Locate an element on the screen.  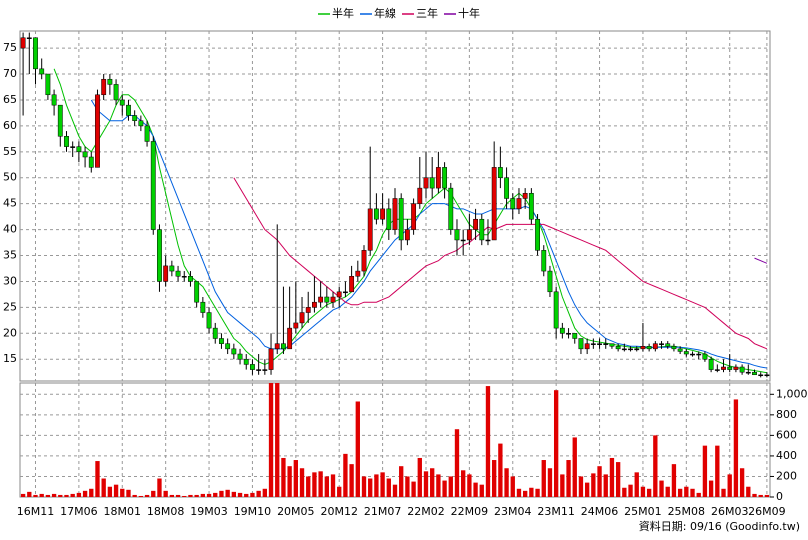
footer-note: 資料日期: 09/16 (Goodinfo.tw) is located at coordinates (719, 526).